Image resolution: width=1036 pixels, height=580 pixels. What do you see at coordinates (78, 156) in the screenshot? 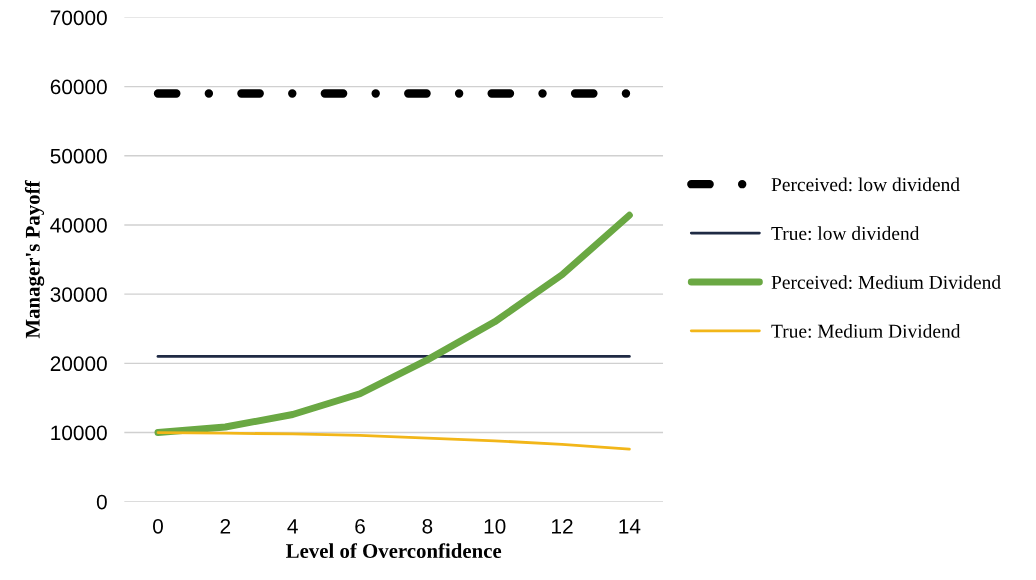
I see `y-tick-label: 50000` at bounding box center [78, 156].